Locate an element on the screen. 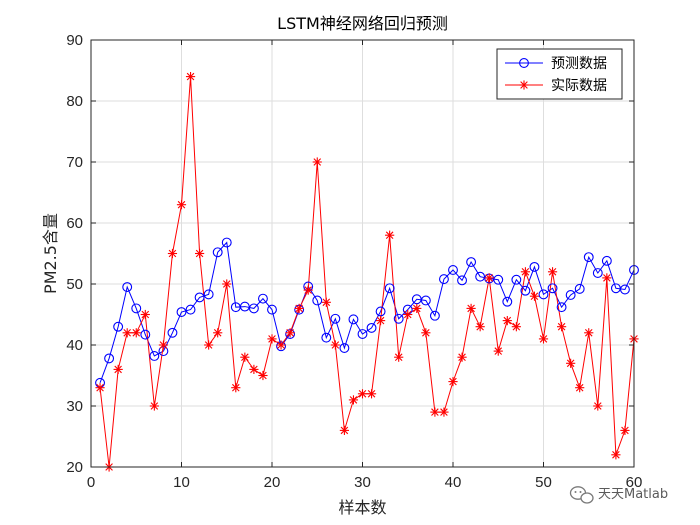  legend-marker-star-icon is located at coordinates (524, 85).